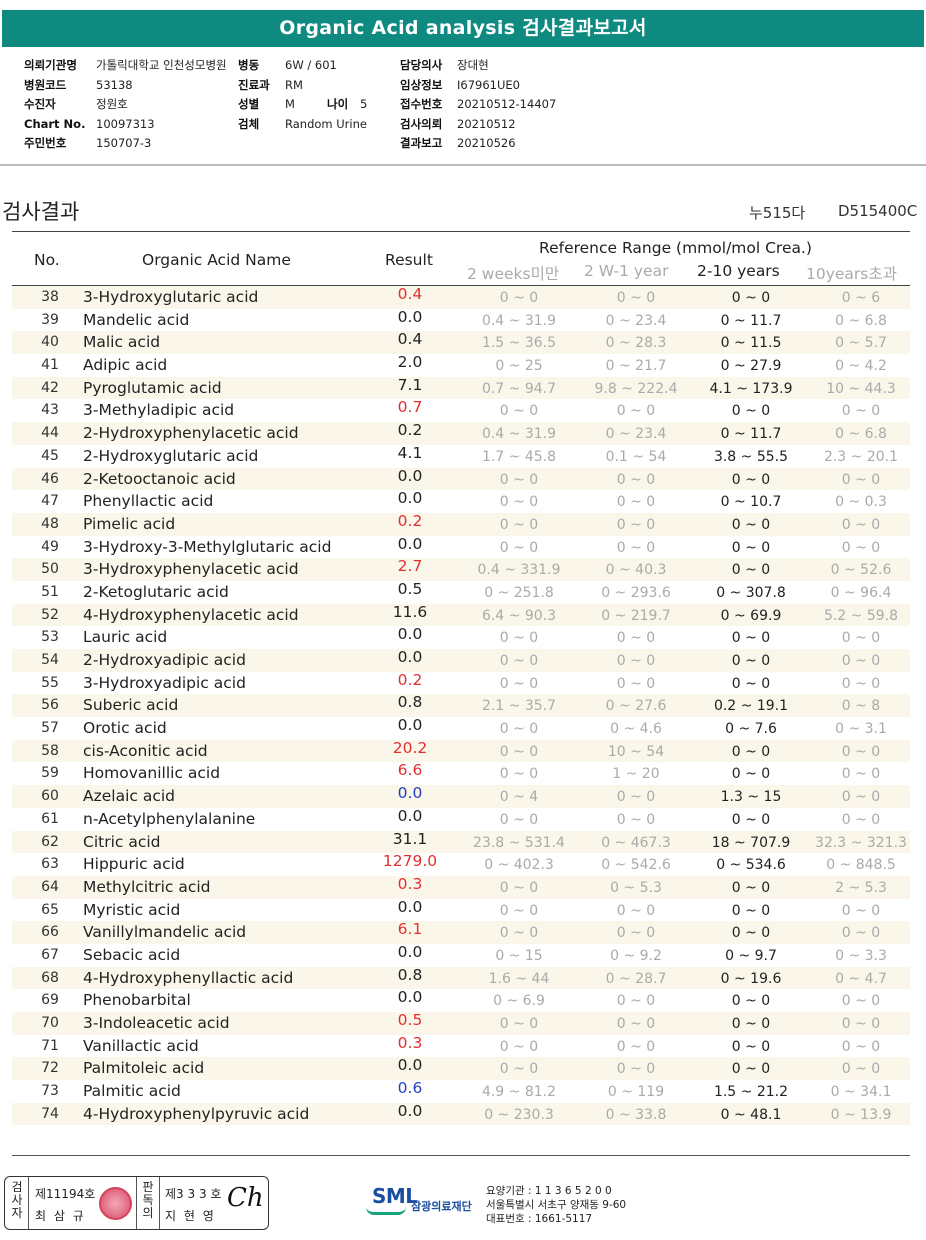  What do you see at coordinates (148, 501) in the screenshot?
I see `acid-name: Phenyllactic acid` at bounding box center [148, 501].